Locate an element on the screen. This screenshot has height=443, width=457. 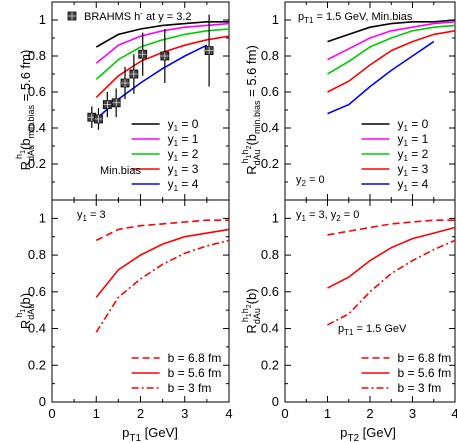
annotation-y2-zero: y2 = 0 is located at coordinates (310, 181).